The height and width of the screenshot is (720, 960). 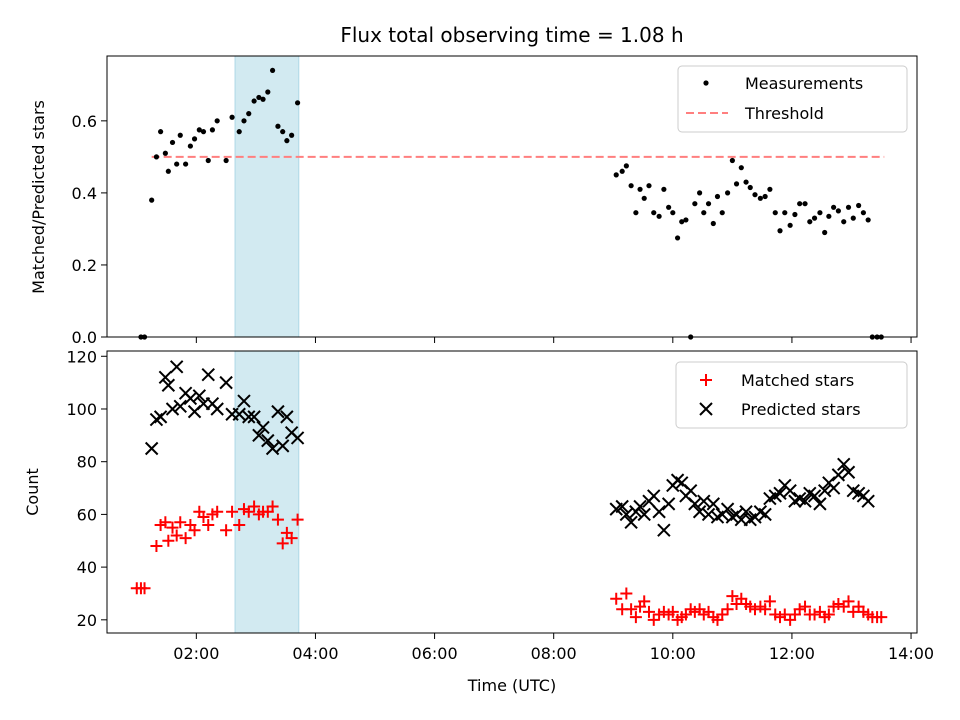 I want to click on count-x-axis-label: Time (UTC), so click(x=511, y=685).